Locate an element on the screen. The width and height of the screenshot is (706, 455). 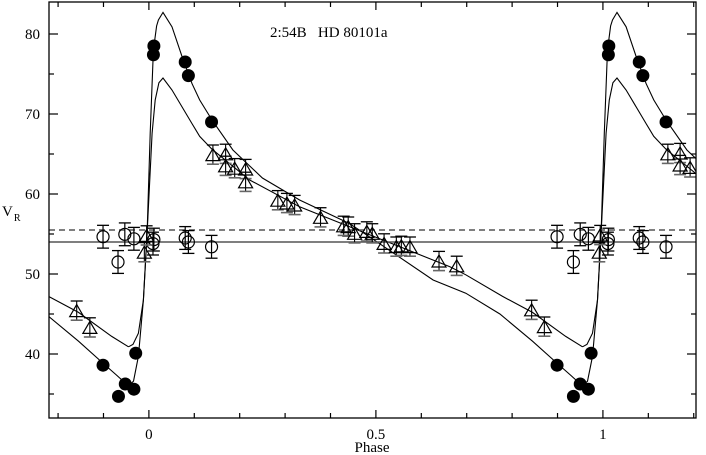
y-tick-label: 40 is located at coordinates (32, 355).